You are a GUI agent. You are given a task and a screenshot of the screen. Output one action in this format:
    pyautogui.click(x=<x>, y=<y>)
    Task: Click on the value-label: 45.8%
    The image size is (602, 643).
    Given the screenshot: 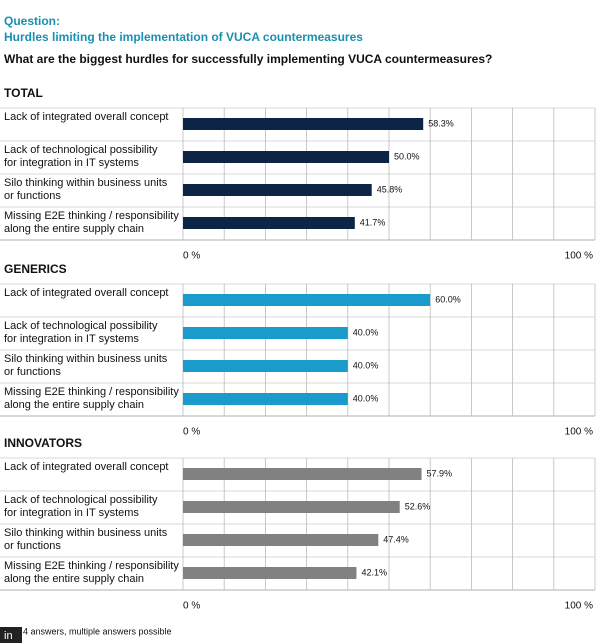 What is the action you would take?
    pyautogui.click(x=390, y=189)
    